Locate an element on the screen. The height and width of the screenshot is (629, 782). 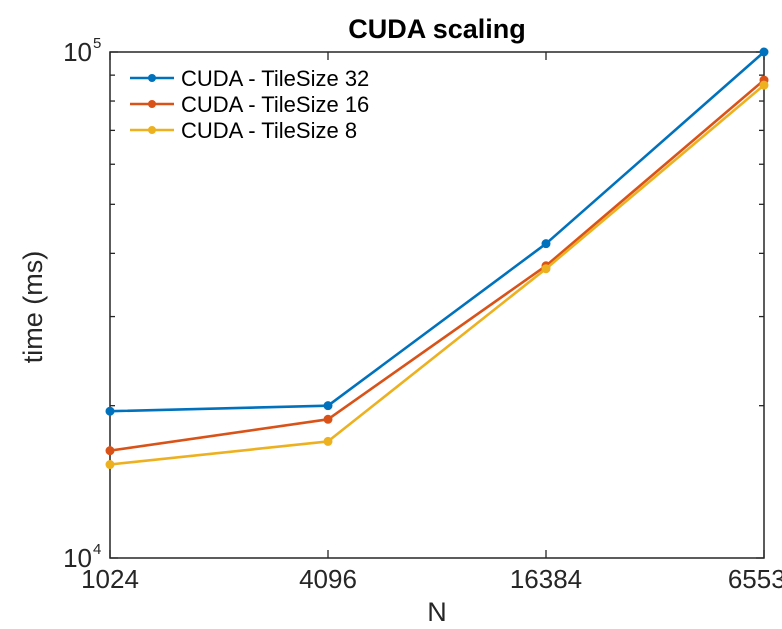
y-tick-exponent: 4 is located at coordinates (97, 549).